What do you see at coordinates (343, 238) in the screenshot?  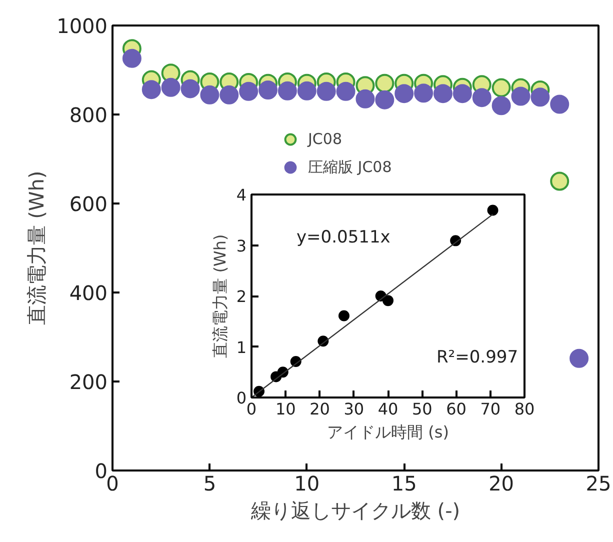 I see `annotation: y=0.0511x` at bounding box center [343, 238].